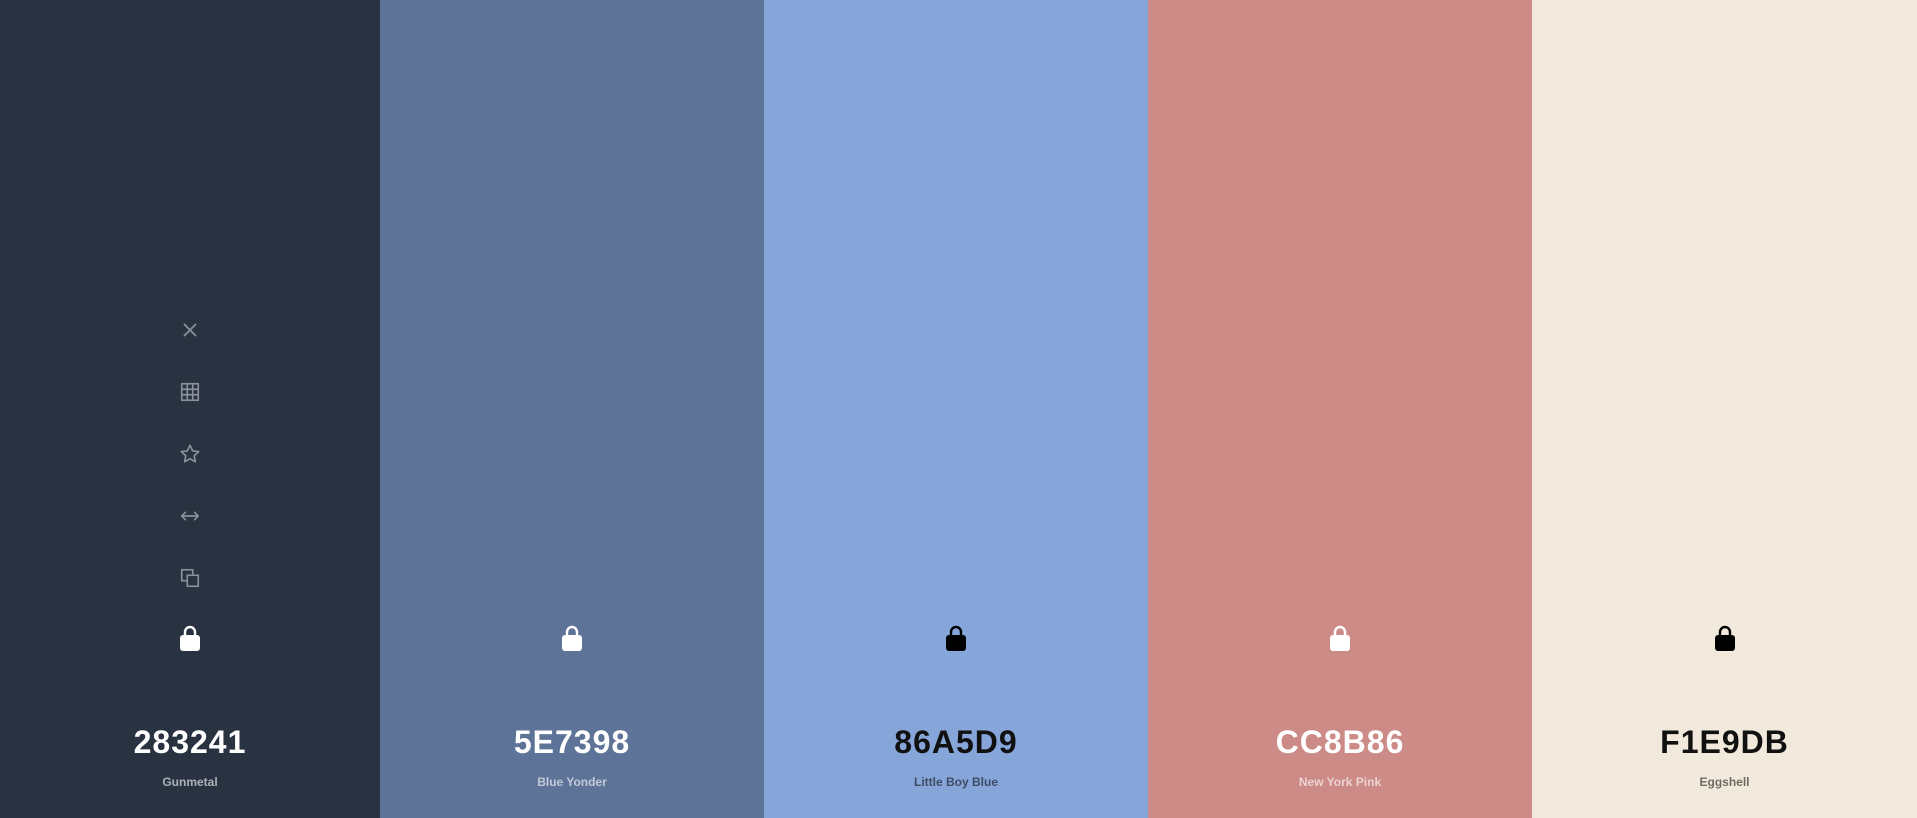 The height and width of the screenshot is (818, 1917). Describe the element at coordinates (1340, 742) in the screenshot. I see `hex-code: CC8B86` at that location.